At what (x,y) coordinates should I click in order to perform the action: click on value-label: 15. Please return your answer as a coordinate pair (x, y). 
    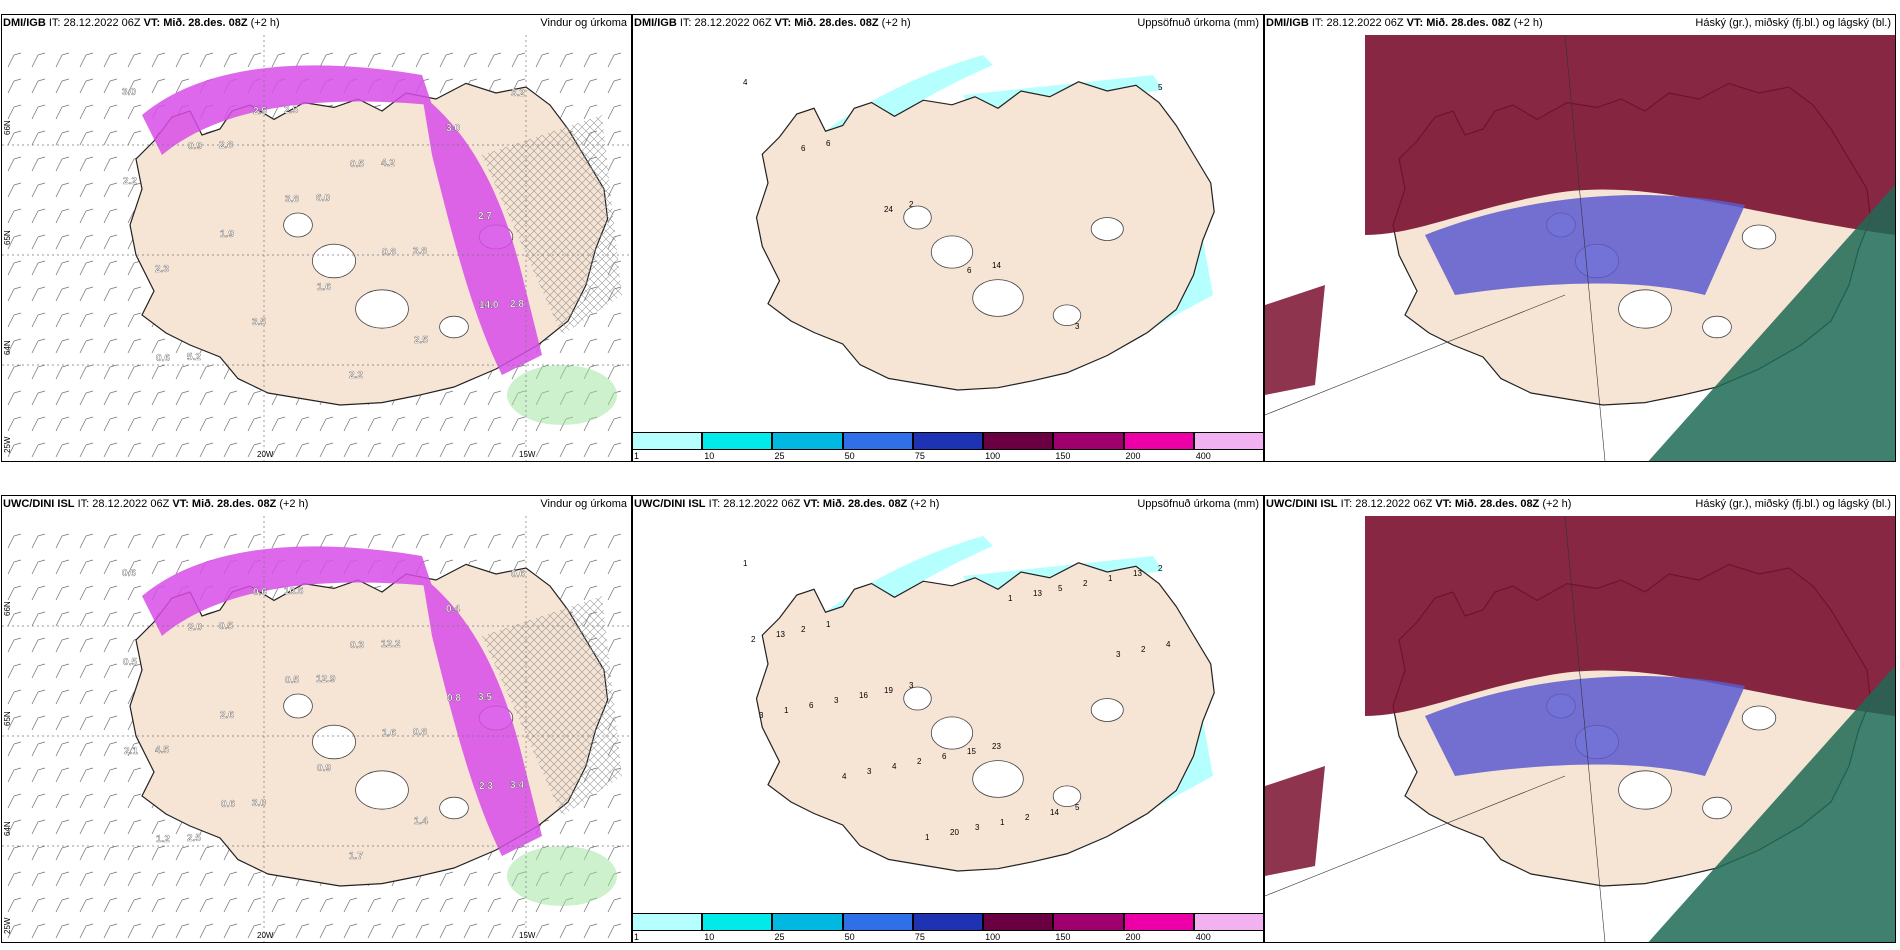
    Looking at the image, I should click on (971, 751).